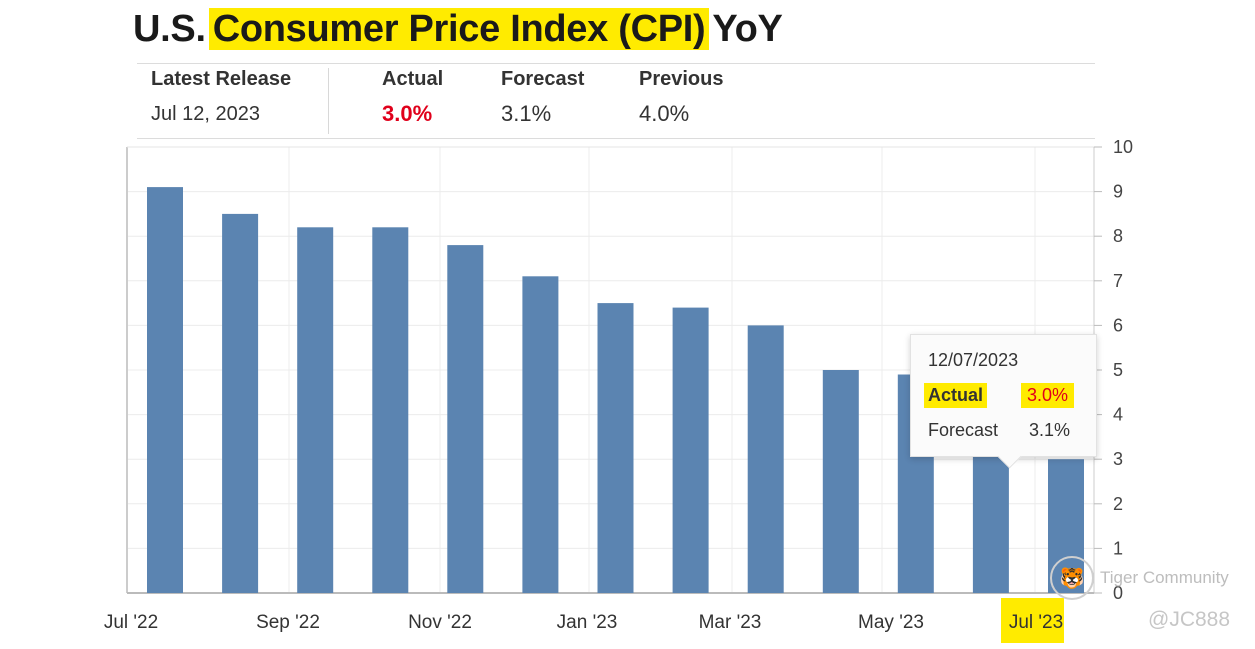 This screenshot has width=1255, height=649. What do you see at coordinates (221, 95) in the screenshot?
I see `latest-release-stat: Latest Release Jul 12, 2023` at bounding box center [221, 95].